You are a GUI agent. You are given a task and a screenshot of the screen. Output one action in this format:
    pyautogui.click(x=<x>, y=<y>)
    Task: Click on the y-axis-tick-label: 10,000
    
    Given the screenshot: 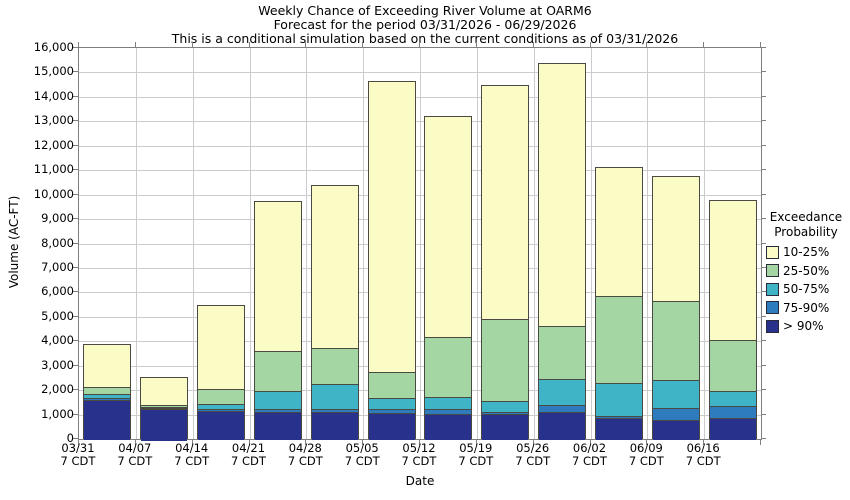 What is the action you would take?
    pyautogui.click(x=53, y=193)
    